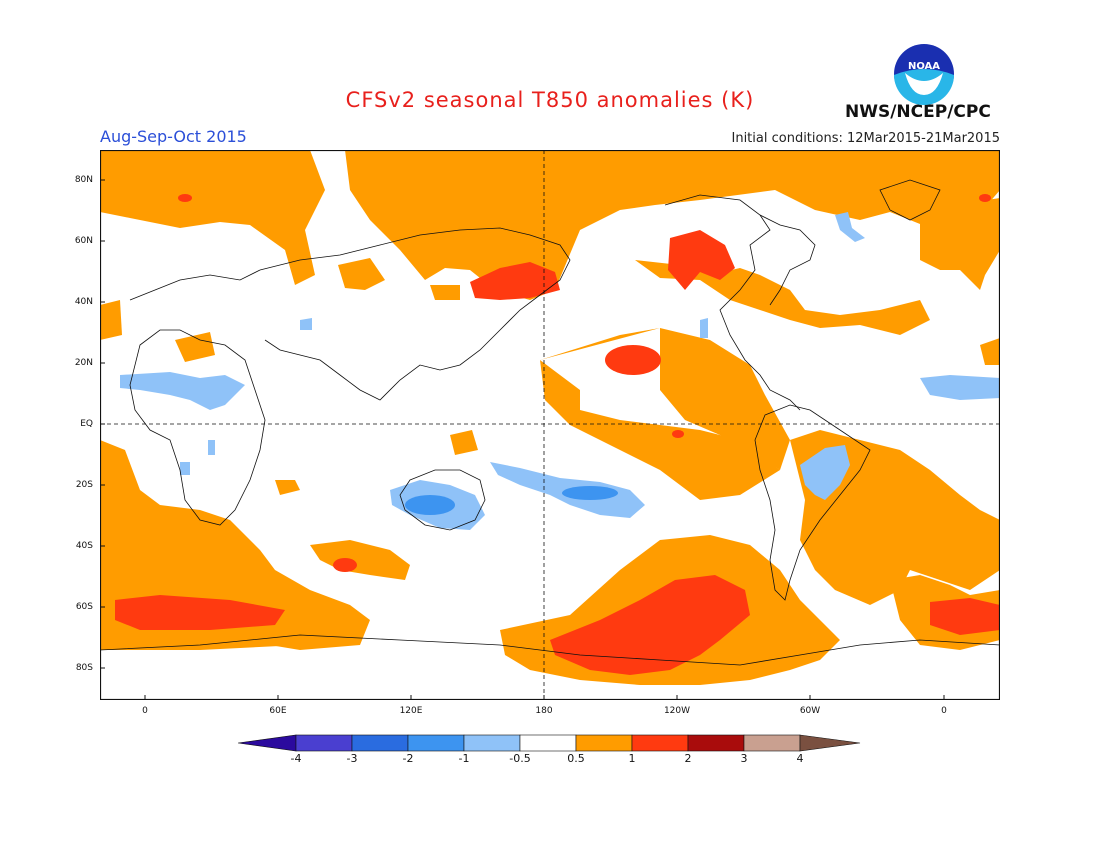 The height and width of the screenshot is (850, 1100). I want to click on lat-label: 80S, so click(84, 668).